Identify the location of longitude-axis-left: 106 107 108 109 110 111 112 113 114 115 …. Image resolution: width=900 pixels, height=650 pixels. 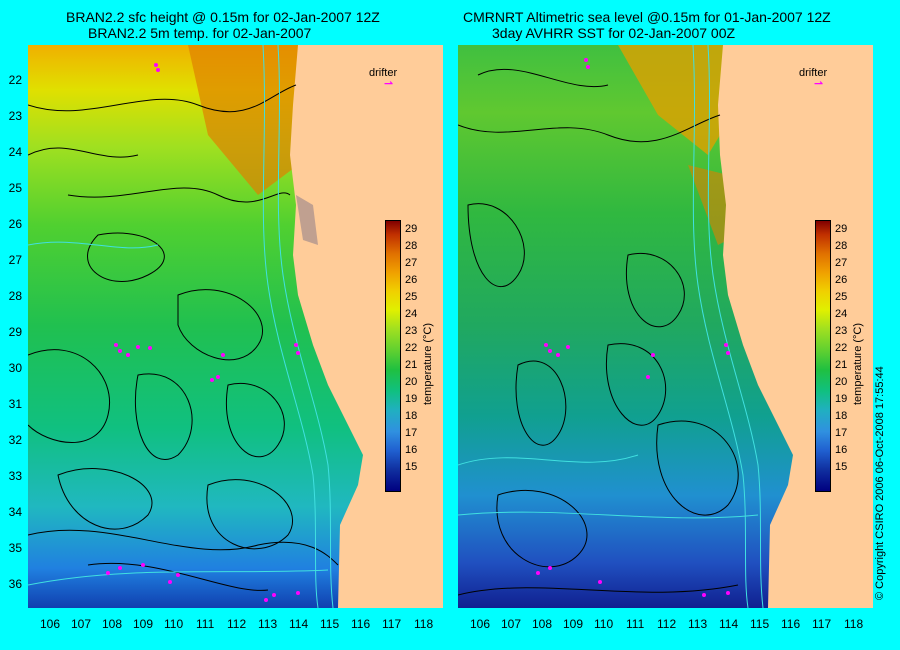
(237, 624).